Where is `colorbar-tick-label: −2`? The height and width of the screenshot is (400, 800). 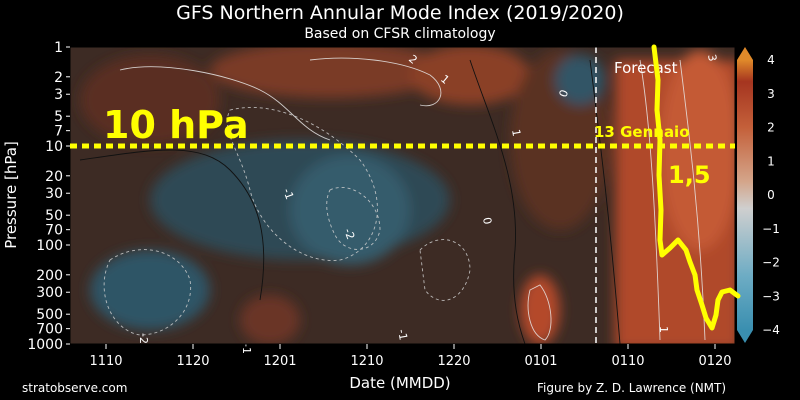 colorbar-tick-label: −2 is located at coordinates (771, 263).